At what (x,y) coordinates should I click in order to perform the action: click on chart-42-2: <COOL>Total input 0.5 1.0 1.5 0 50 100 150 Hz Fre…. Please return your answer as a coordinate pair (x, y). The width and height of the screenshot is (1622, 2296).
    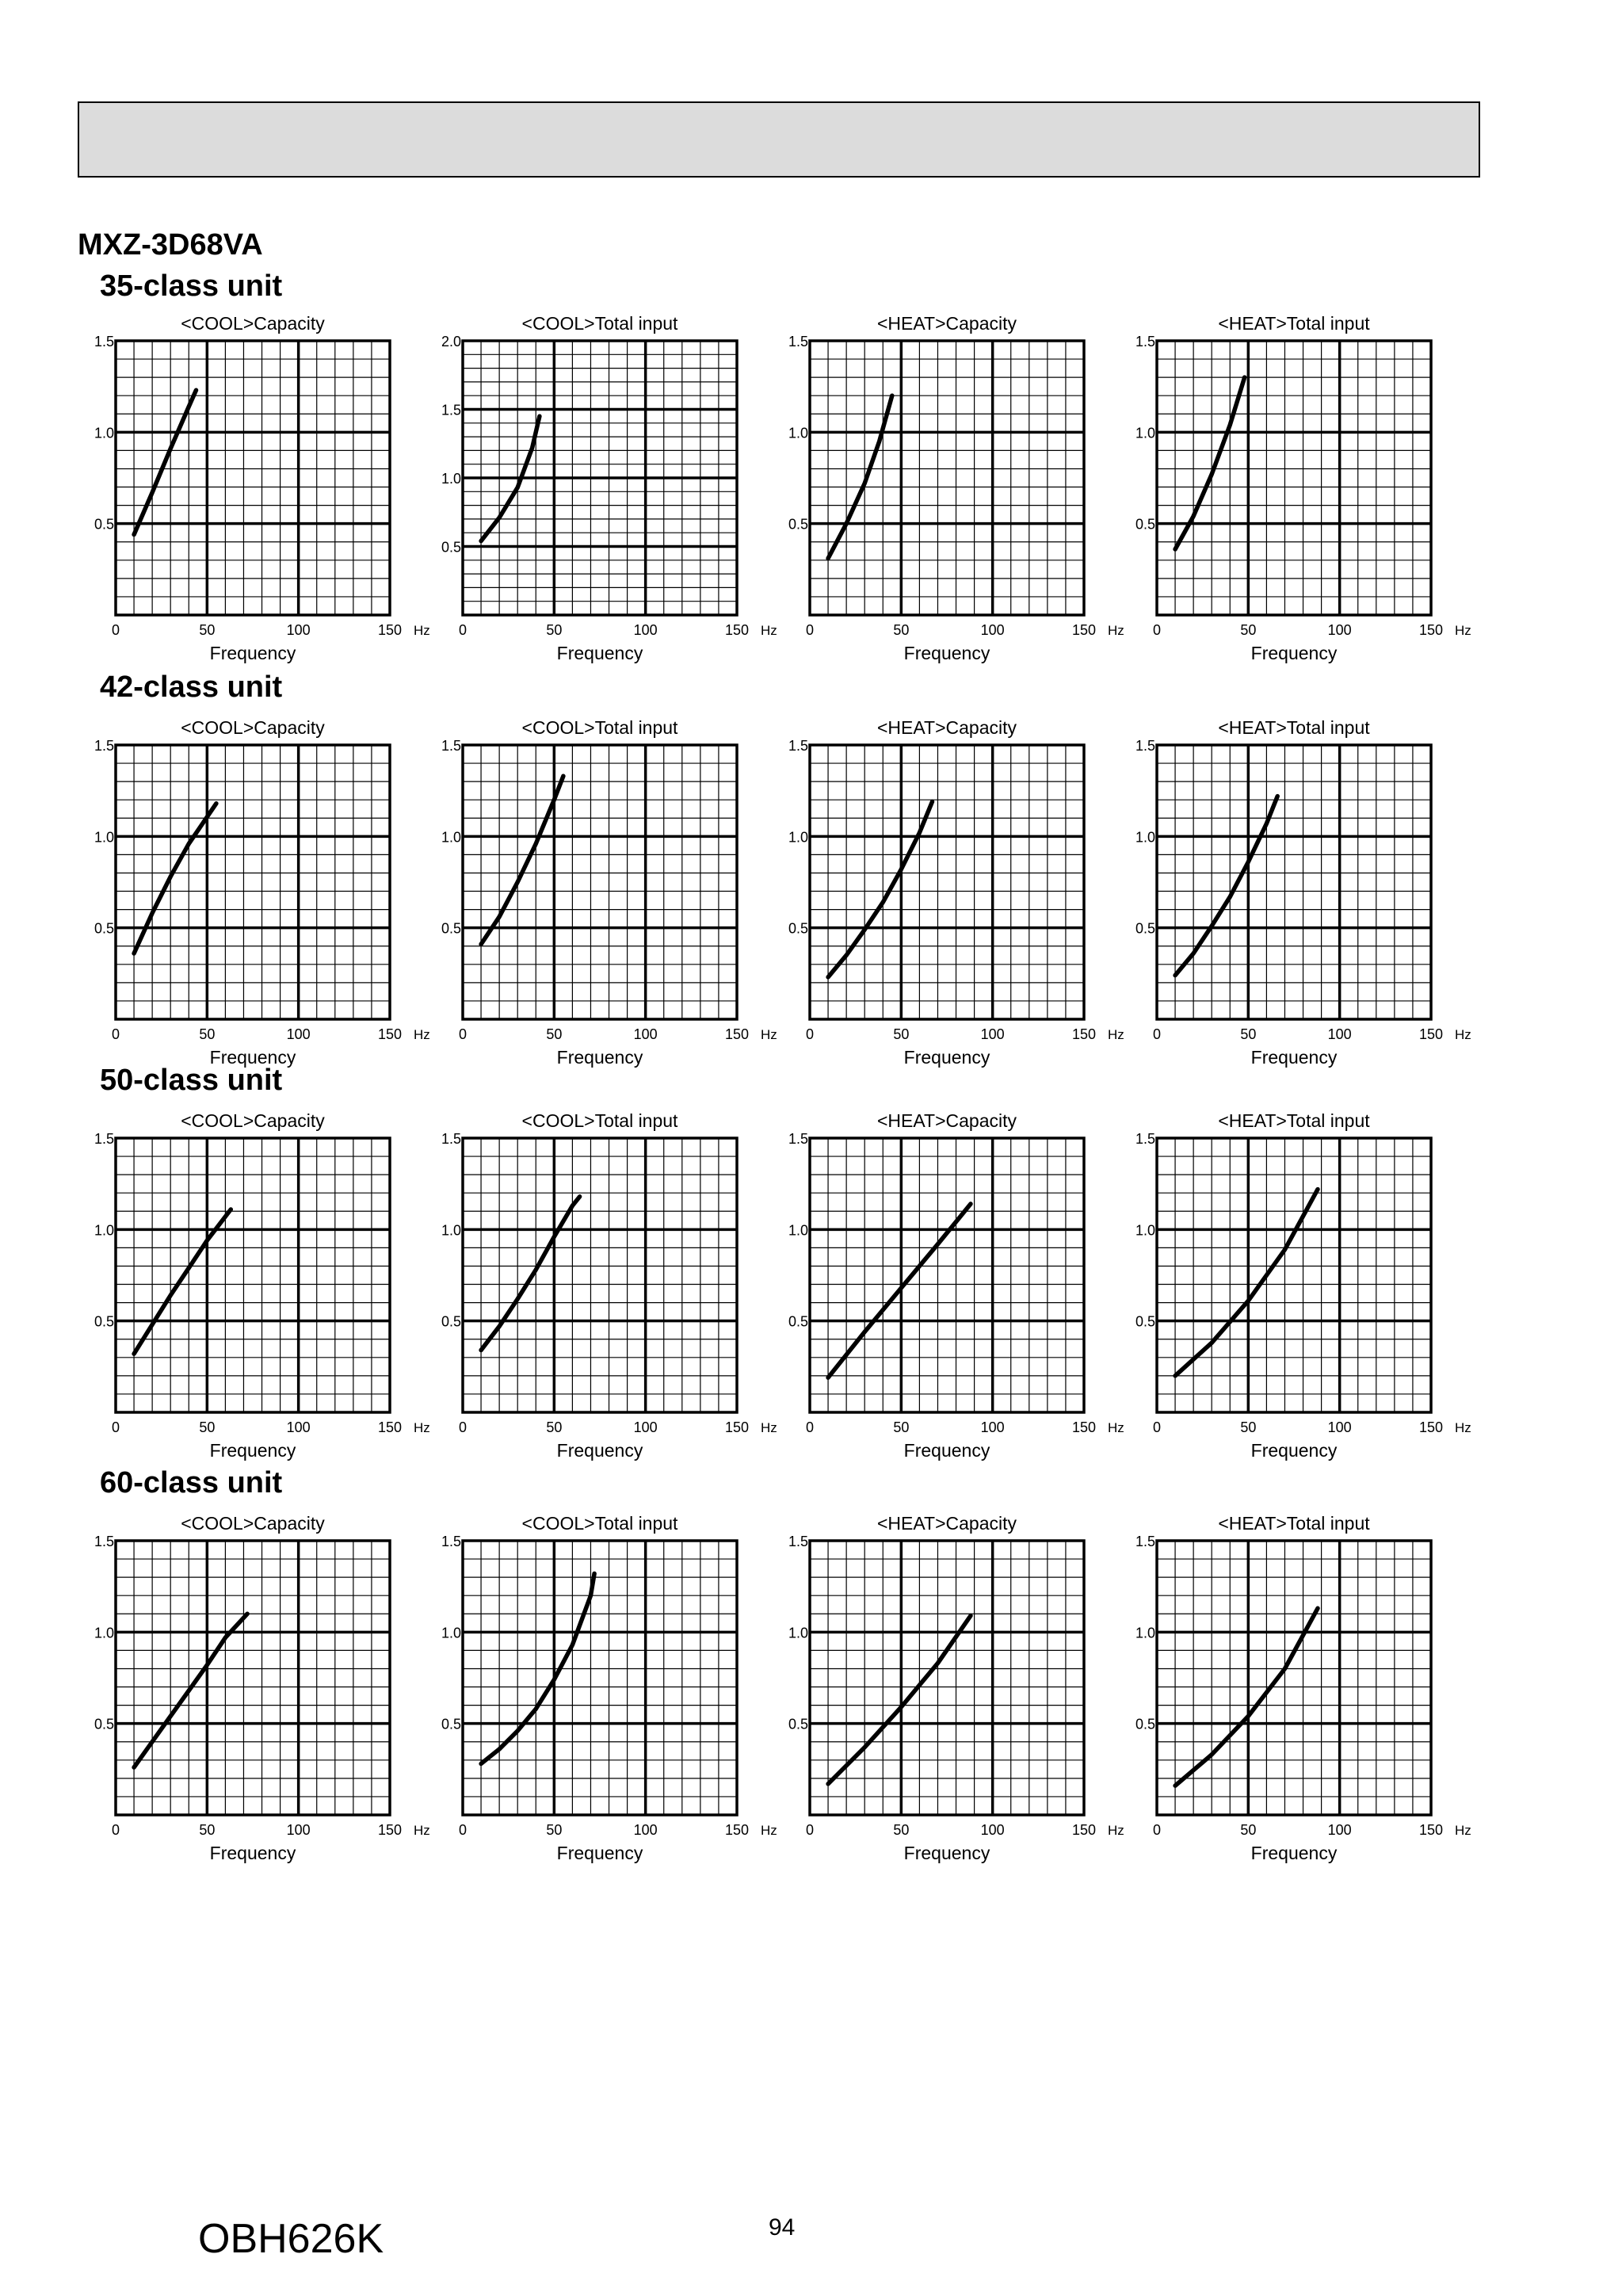
    Looking at the image, I should click on (609, 892).